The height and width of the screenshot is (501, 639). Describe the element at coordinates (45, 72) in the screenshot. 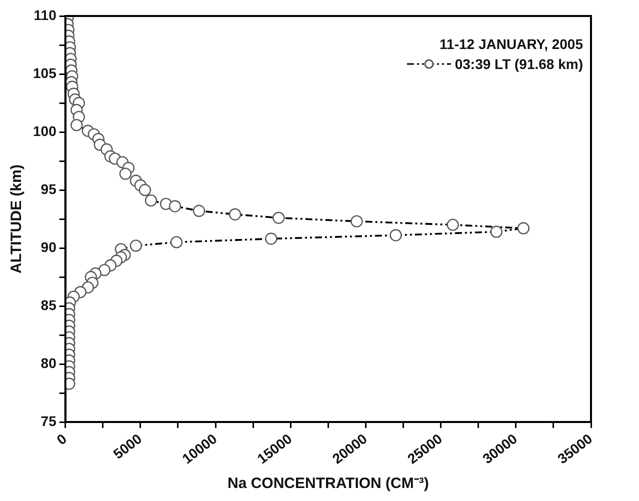

I see `y-tick-label: 105` at that location.